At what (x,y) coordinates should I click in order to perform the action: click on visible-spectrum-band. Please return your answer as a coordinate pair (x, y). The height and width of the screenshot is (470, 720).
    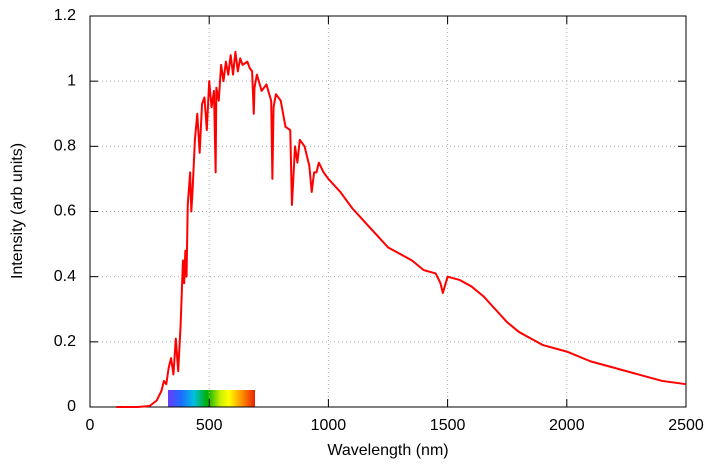
    Looking at the image, I should click on (211, 398).